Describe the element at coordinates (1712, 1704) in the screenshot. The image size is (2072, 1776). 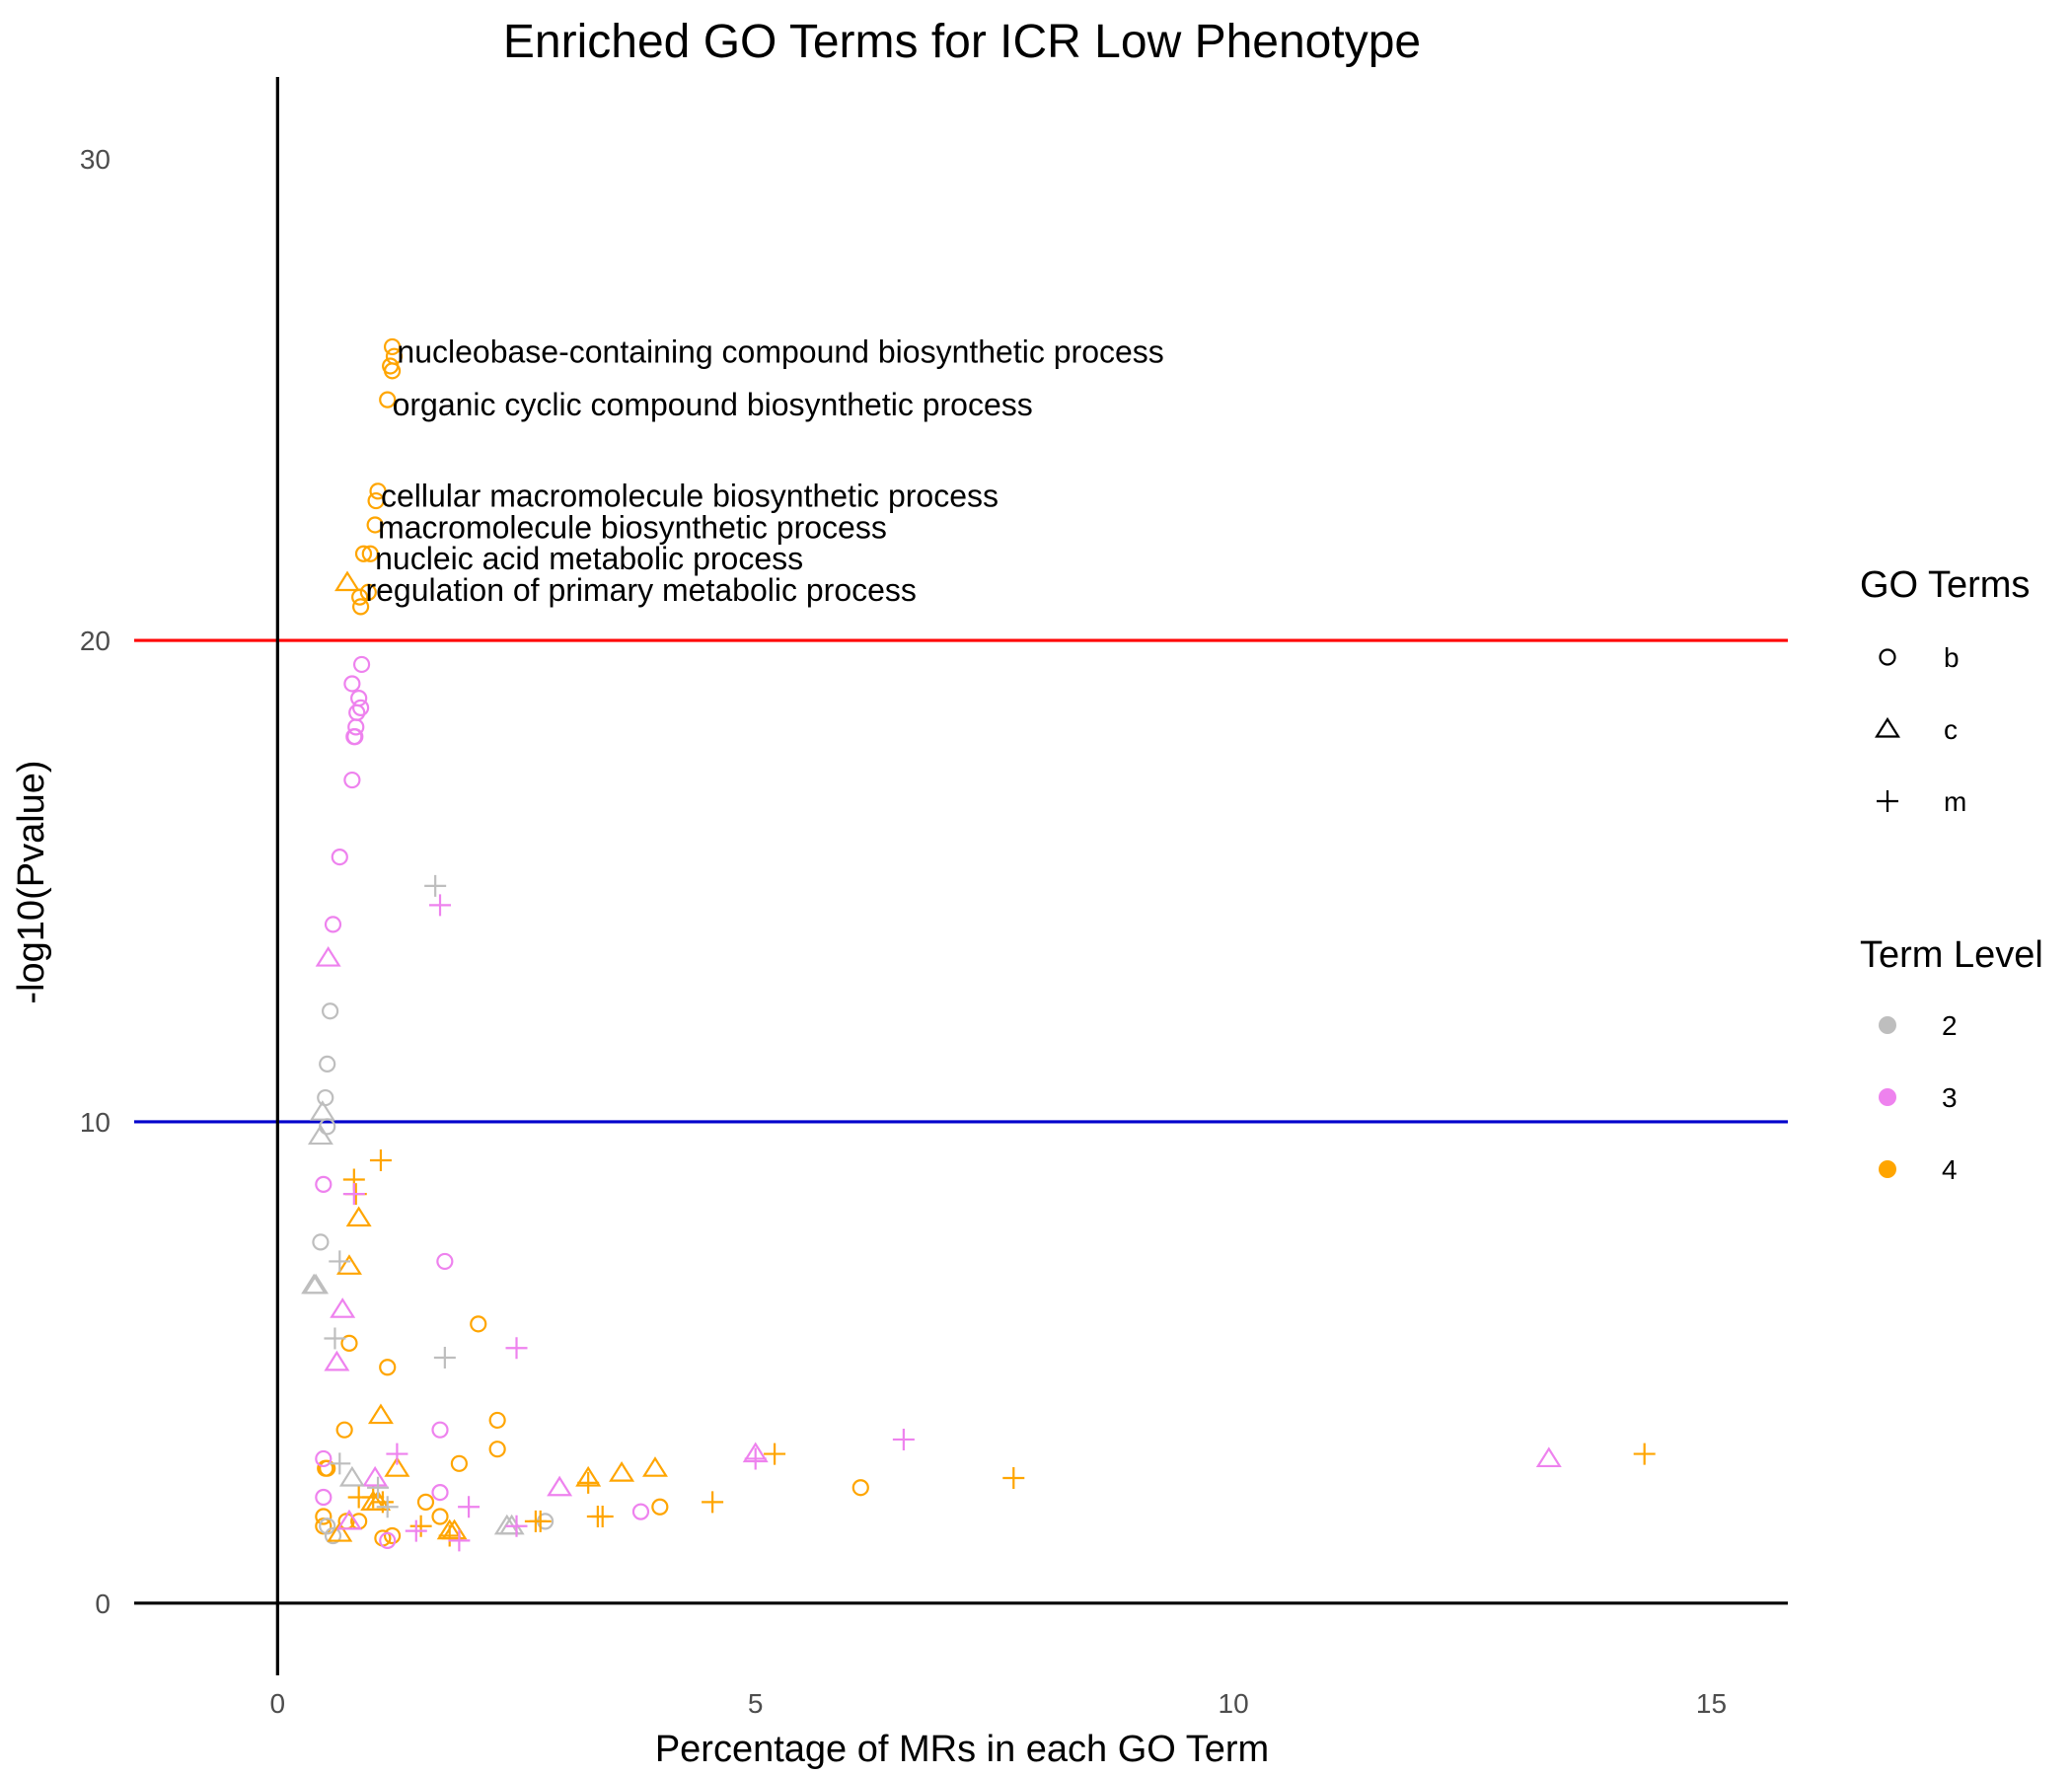
I see `x-tick-label: 15` at that location.